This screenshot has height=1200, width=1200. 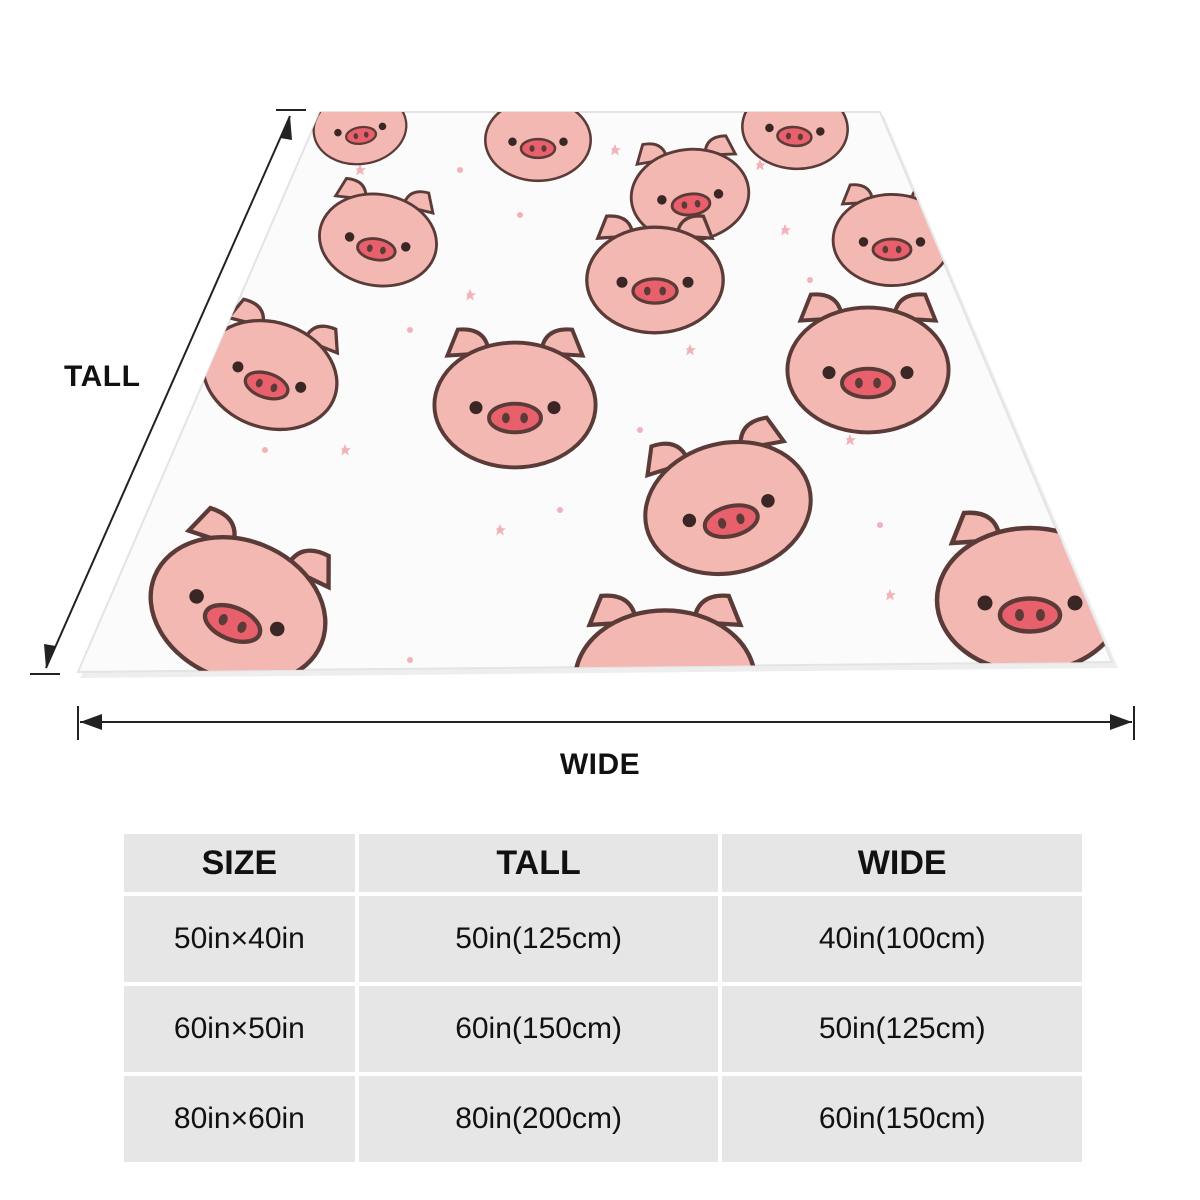 I want to click on wide-cell: 50in(125cm), so click(x=902, y=1029).